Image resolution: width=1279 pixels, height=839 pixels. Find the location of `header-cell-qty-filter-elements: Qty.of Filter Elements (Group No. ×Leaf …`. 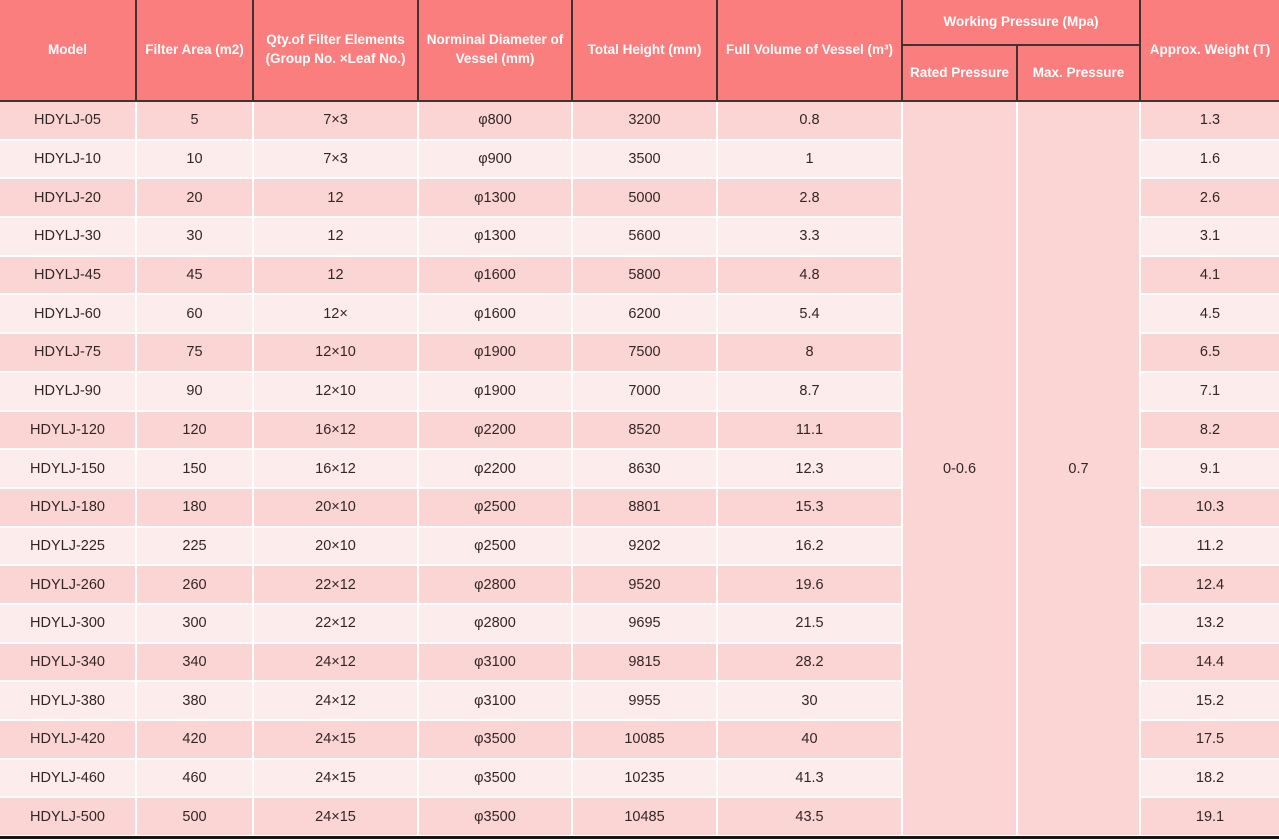

header-cell-qty-filter-elements: Qty.of Filter Elements (Group No. ×Leaf … is located at coordinates (335, 51).